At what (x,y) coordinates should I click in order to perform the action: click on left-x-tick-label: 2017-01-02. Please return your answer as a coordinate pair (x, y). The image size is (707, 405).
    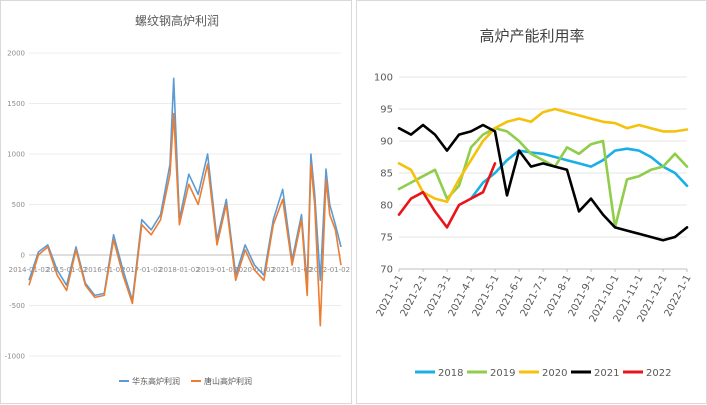
    Looking at the image, I should click on (141, 270).